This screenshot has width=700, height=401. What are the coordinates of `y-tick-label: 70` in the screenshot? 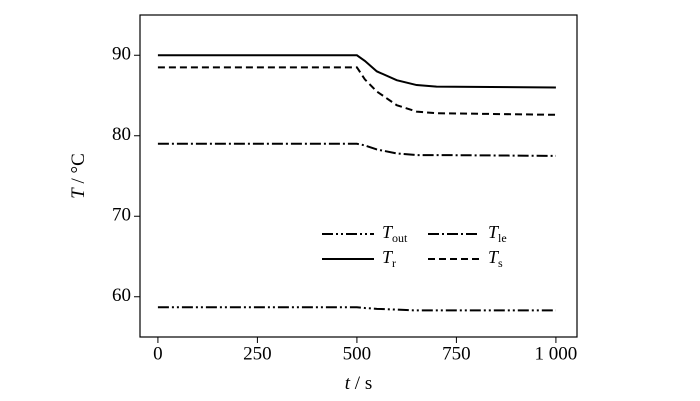 It's located at (121, 215).